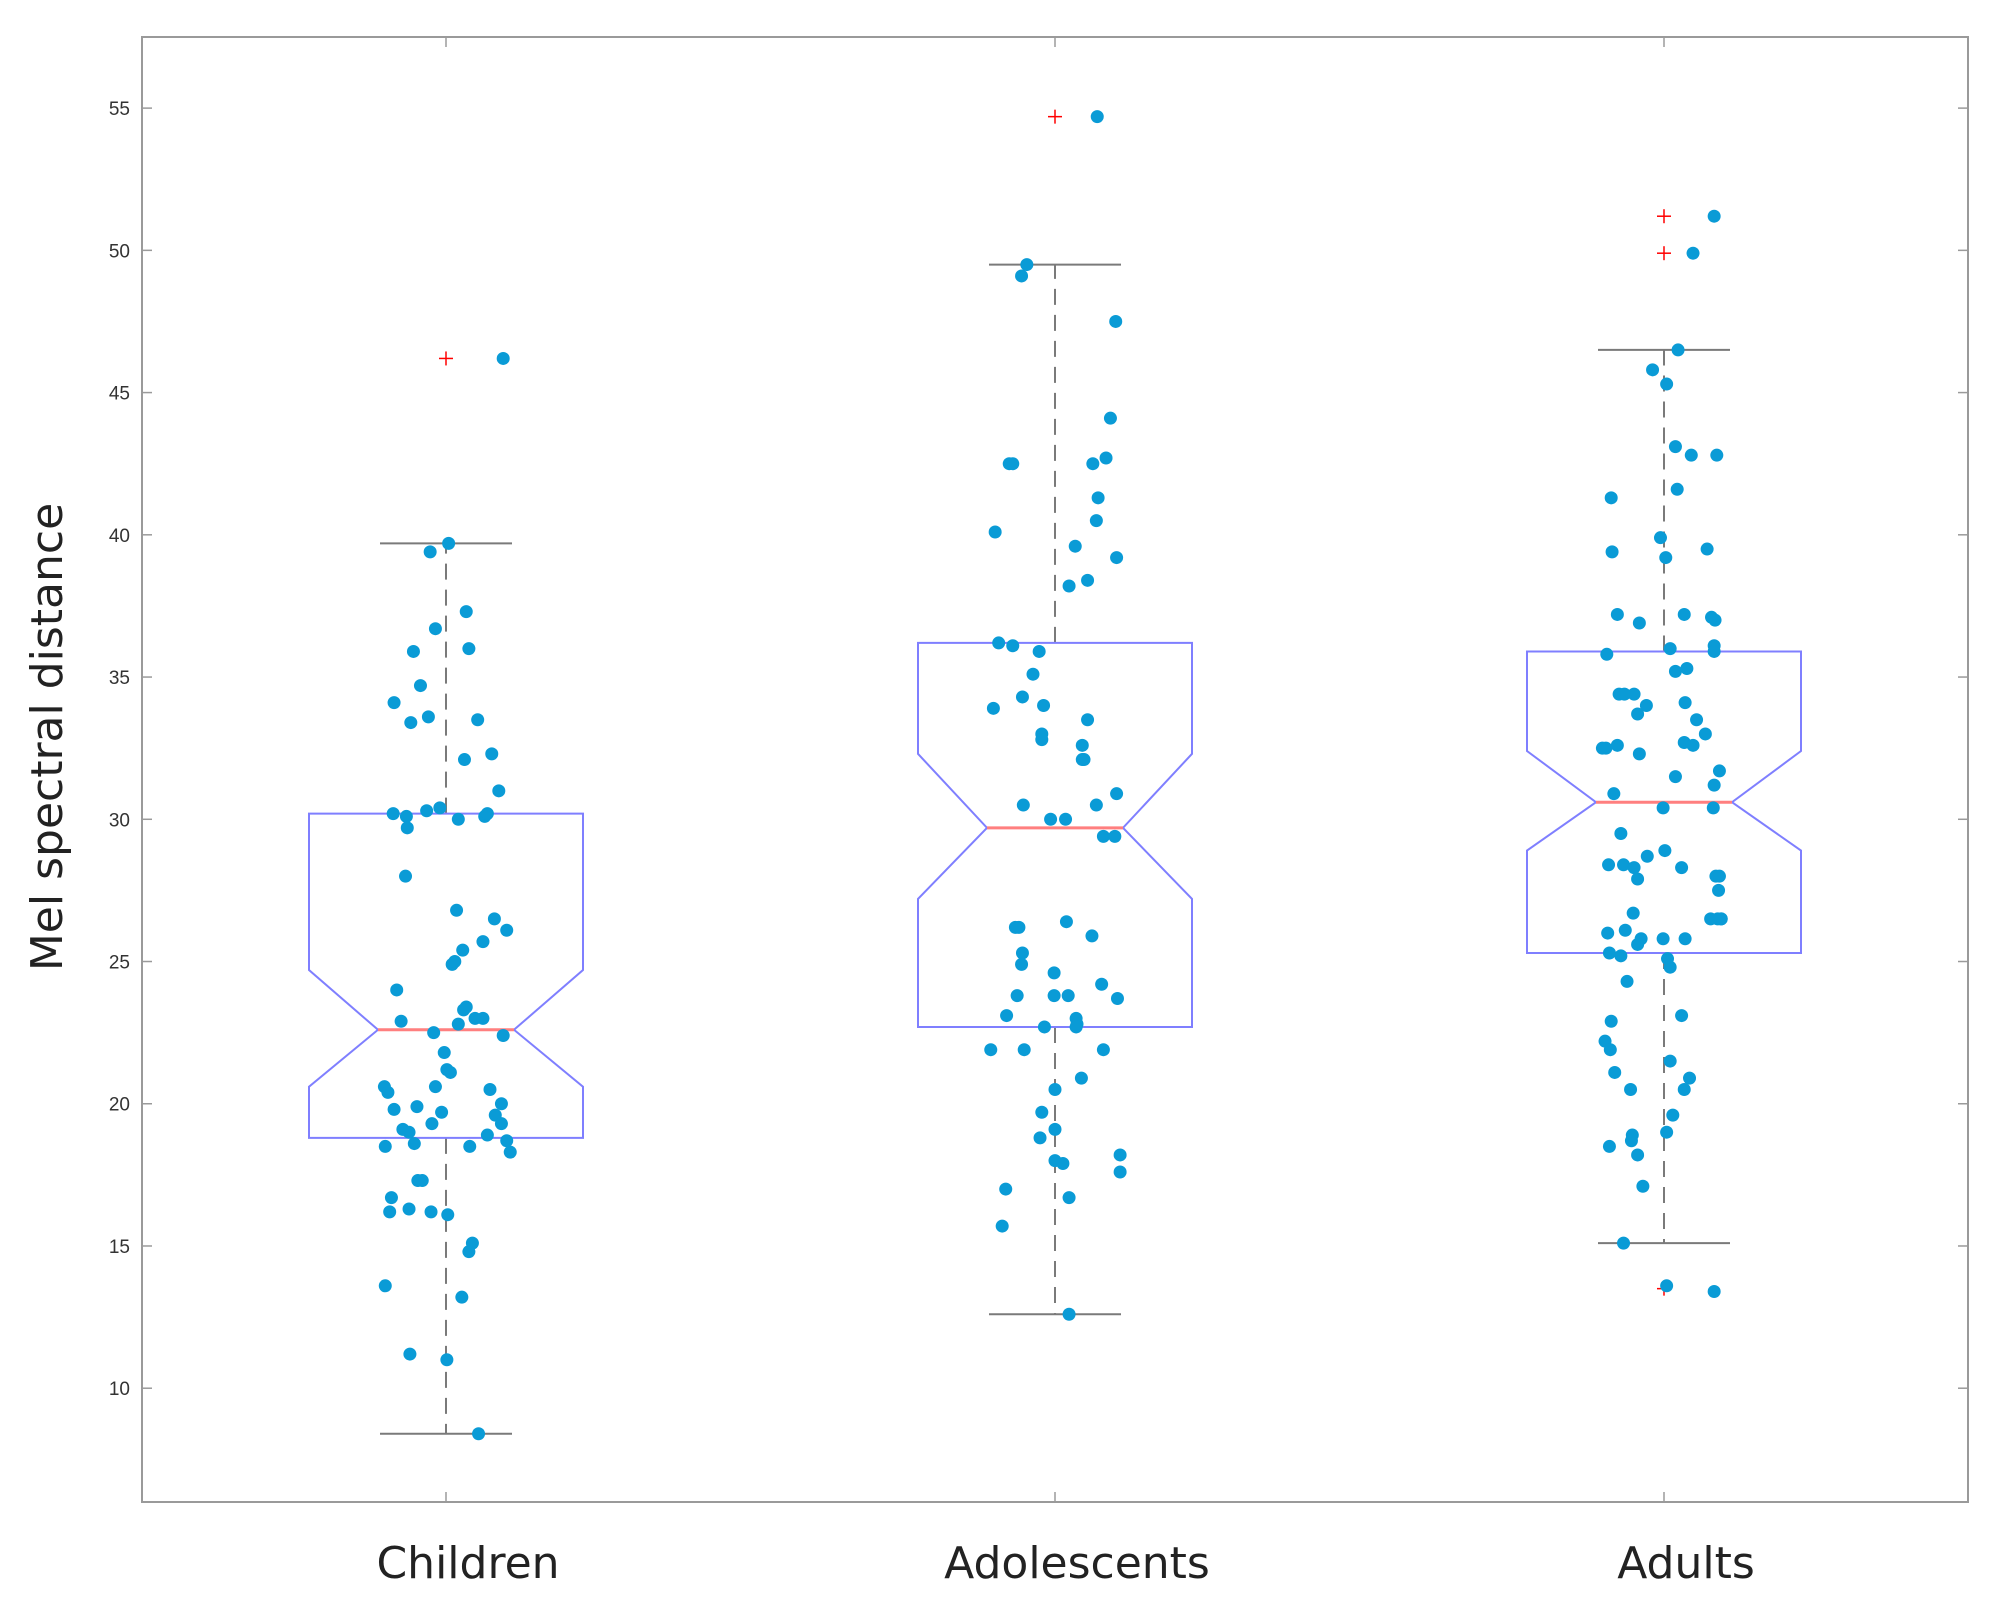 This screenshot has width=1997, height=1615. What do you see at coordinates (119, 536) in the screenshot?
I see `y-tick-label: 40` at bounding box center [119, 536].